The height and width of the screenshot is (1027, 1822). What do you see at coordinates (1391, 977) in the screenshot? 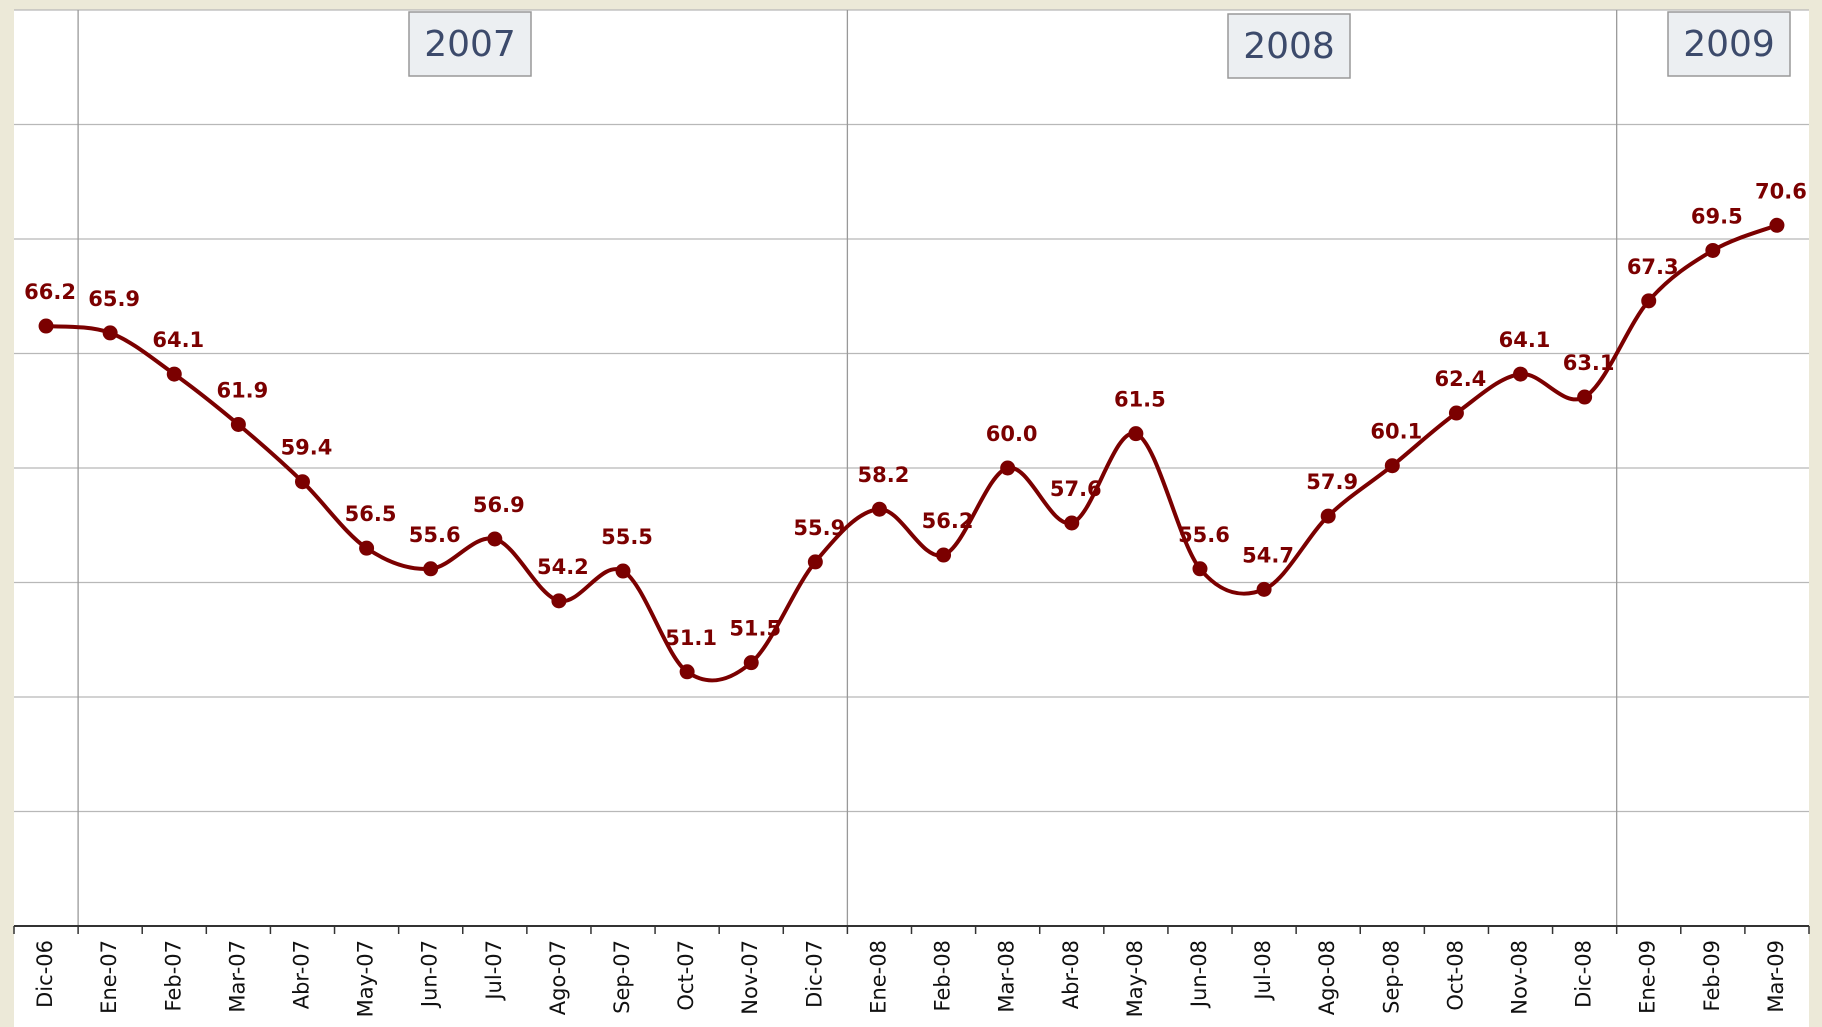
I see `x-tick-label: Sep-08` at bounding box center [1391, 977].